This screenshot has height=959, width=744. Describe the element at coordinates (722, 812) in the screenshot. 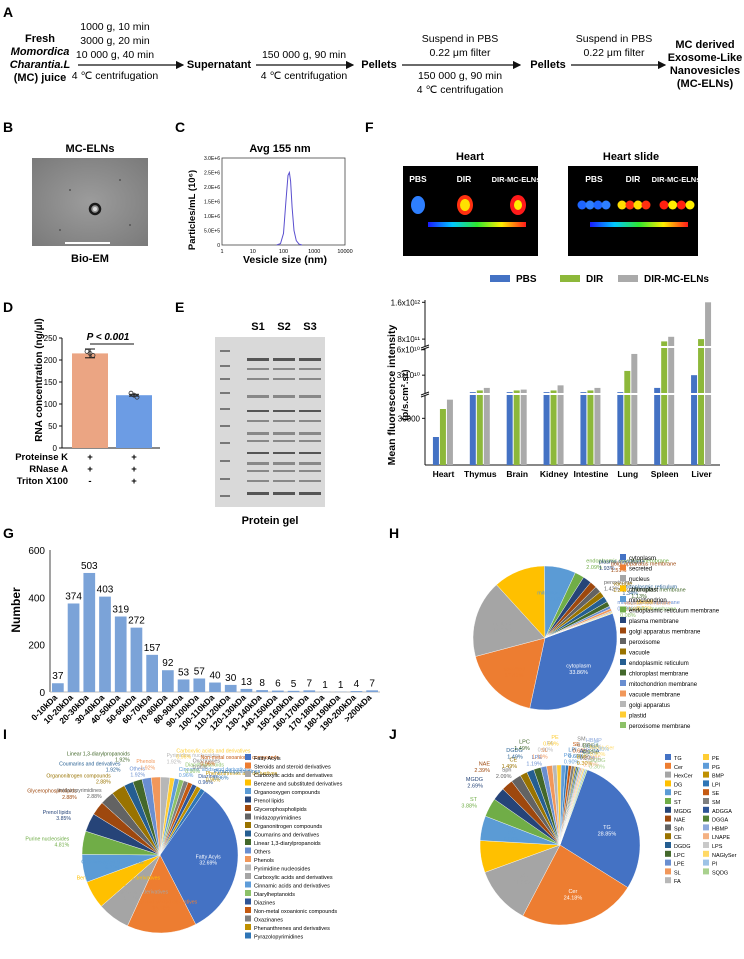

I see `legend-label: ADGGA` at that location.